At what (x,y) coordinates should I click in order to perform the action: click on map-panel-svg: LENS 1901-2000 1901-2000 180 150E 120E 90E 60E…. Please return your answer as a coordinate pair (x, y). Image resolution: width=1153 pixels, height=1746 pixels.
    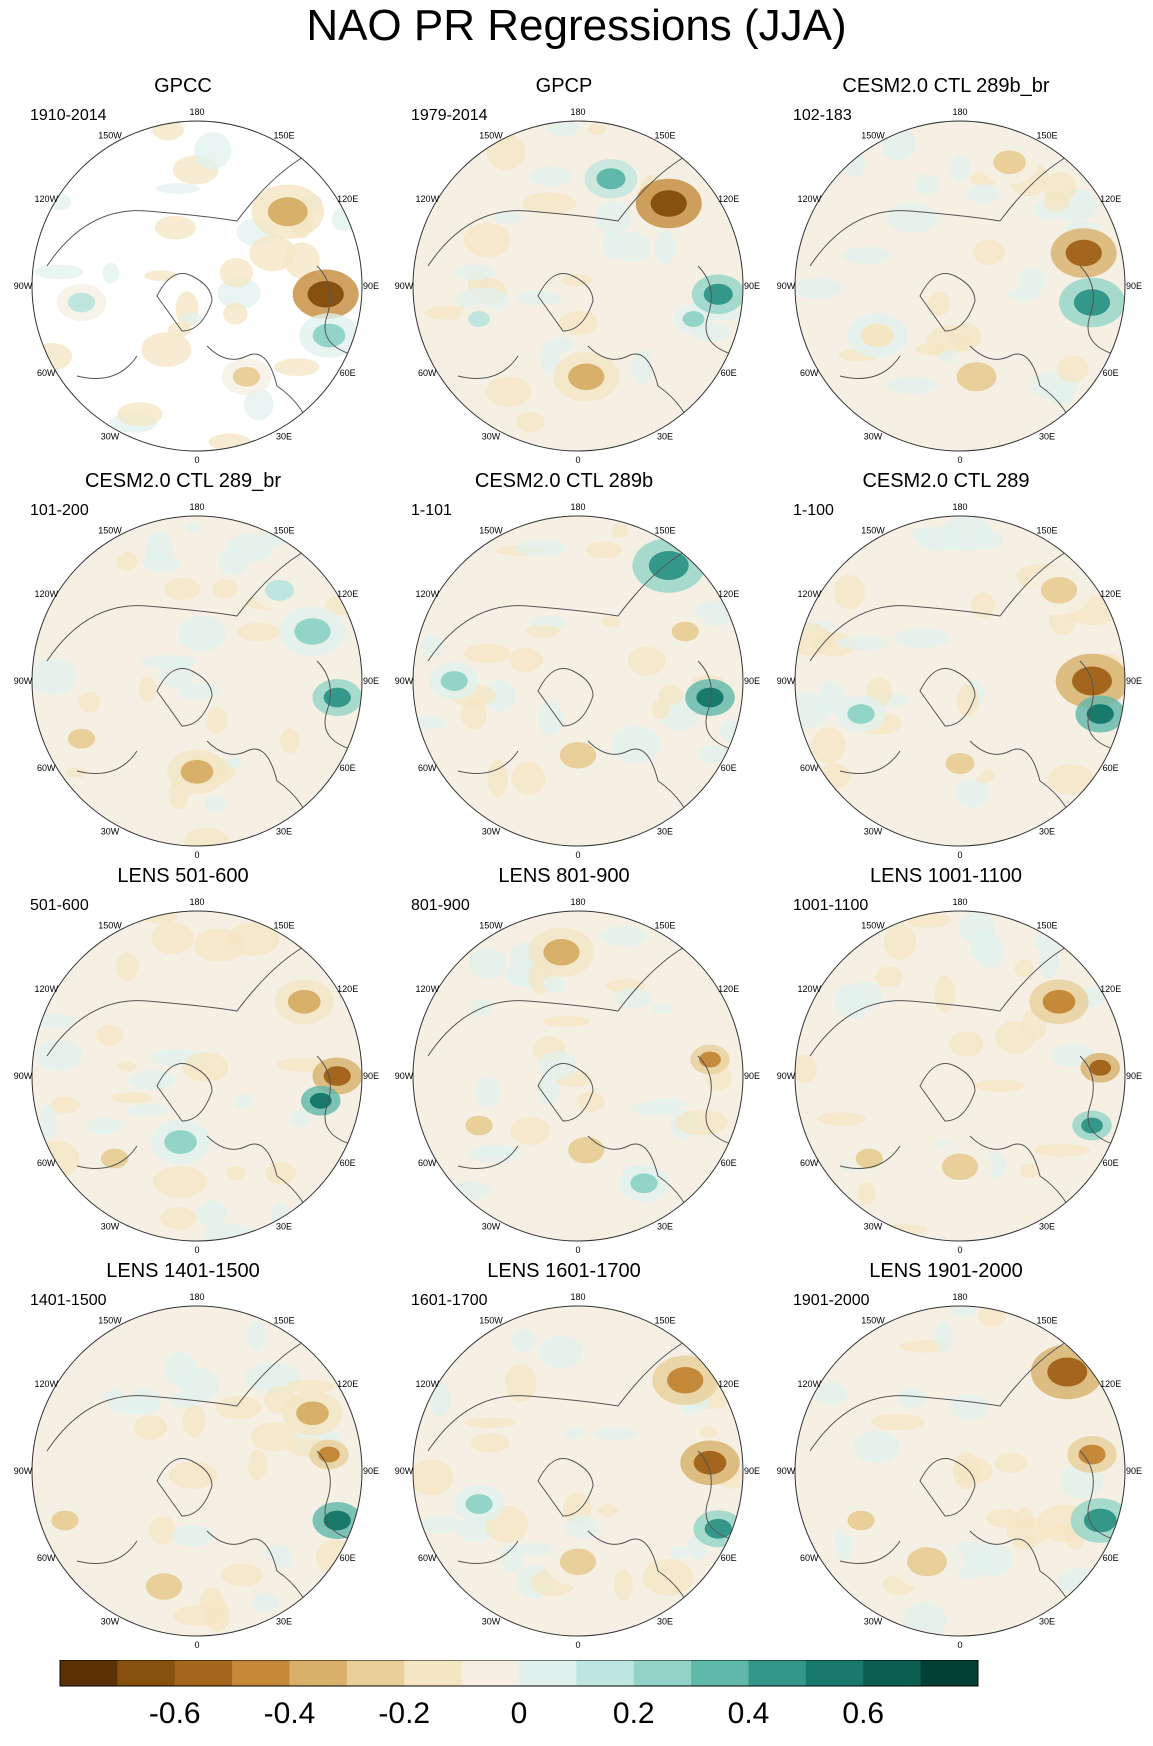
    Looking at the image, I should click on (959, 1455).